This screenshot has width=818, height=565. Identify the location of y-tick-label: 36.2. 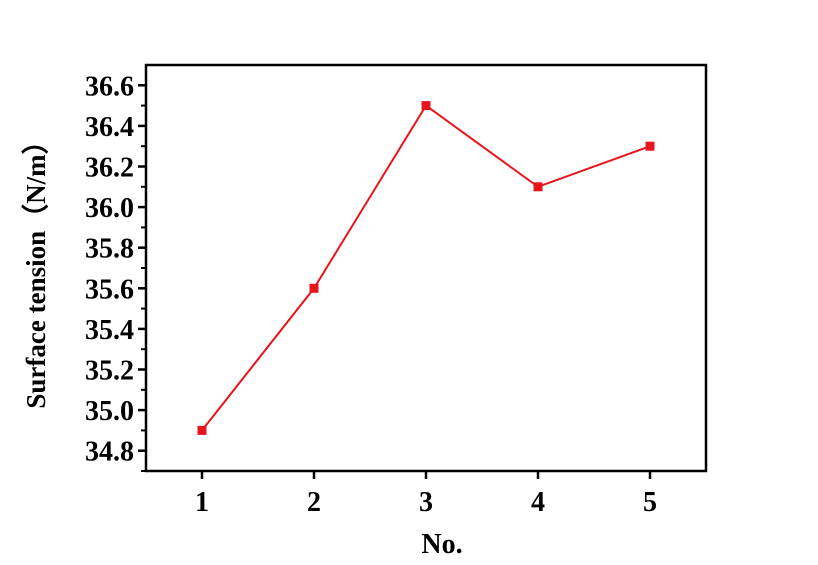
(109, 168).